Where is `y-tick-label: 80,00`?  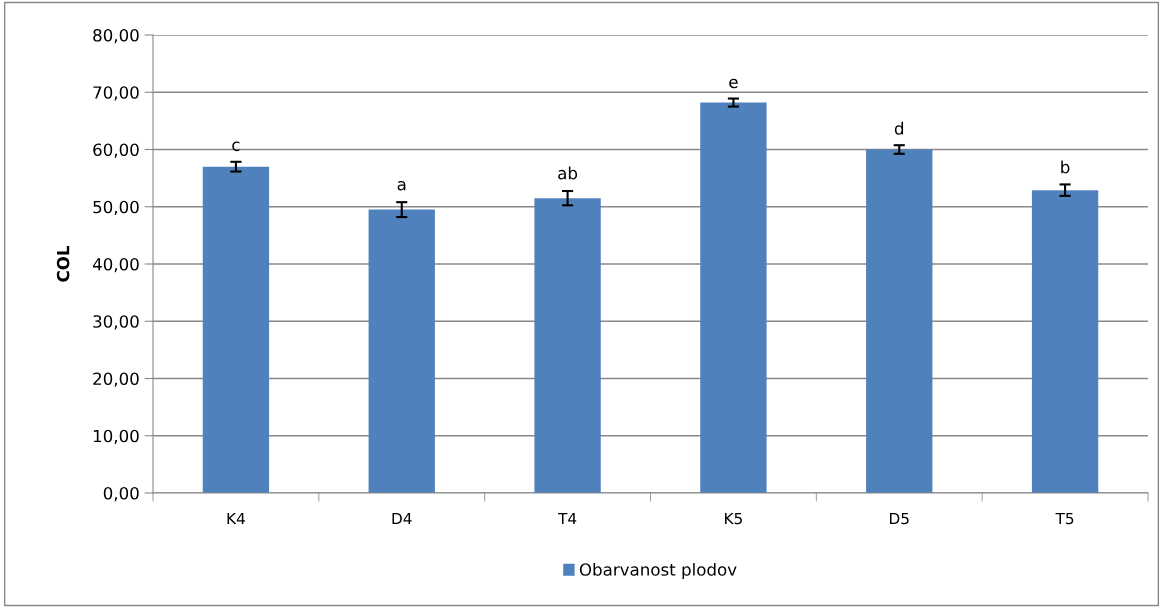
y-tick-label: 80,00 is located at coordinates (116, 36).